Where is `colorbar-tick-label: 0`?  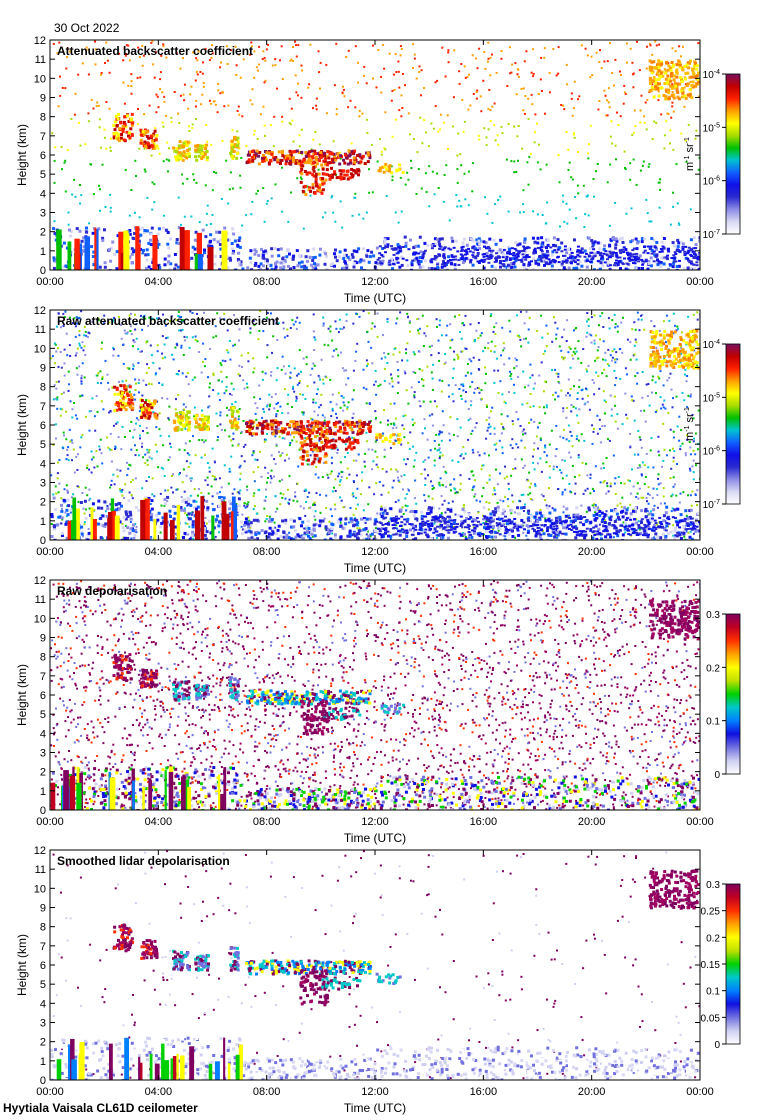
colorbar-tick-label: 0 is located at coordinates (717, 775).